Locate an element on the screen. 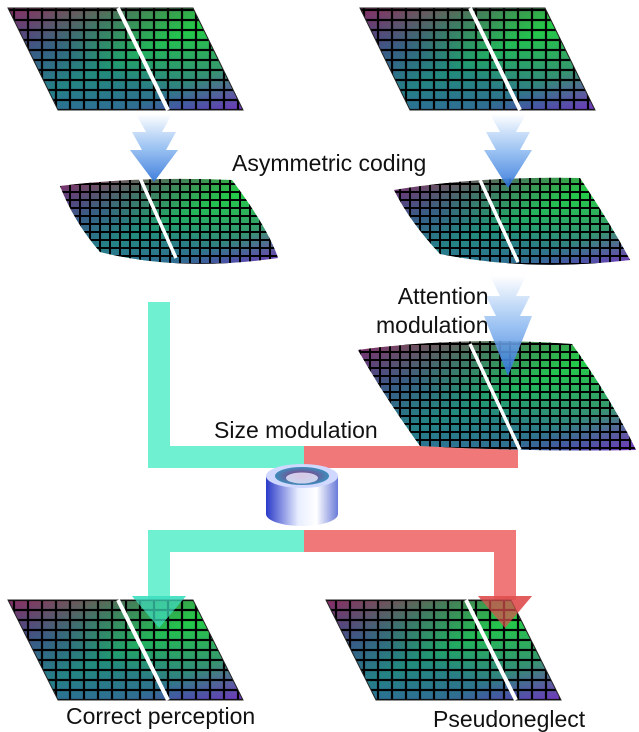 This screenshot has height=732, width=639. left-output-arrowhead-overlay is located at coordinates (159, 612).